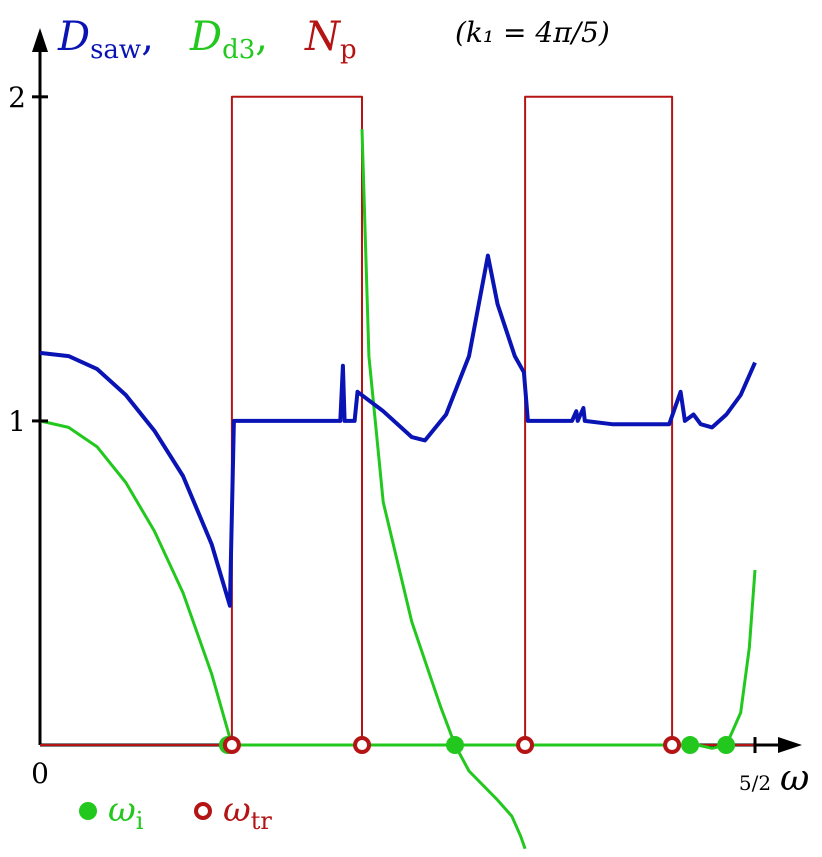 This screenshot has height=857, width=822. What do you see at coordinates (790, 745) in the screenshot?
I see `x-axis-arrow` at bounding box center [790, 745].